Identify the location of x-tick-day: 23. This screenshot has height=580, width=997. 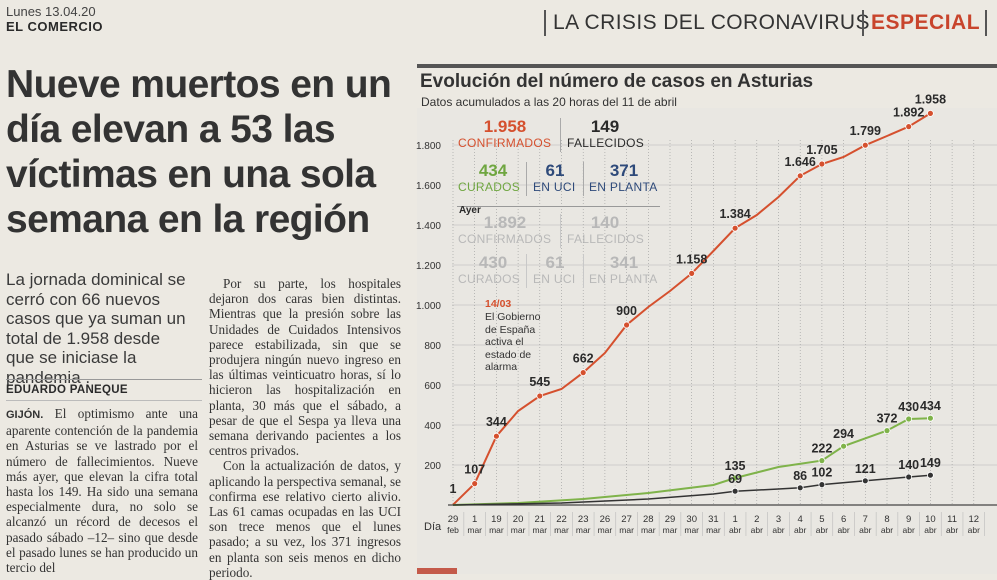
(583, 519).